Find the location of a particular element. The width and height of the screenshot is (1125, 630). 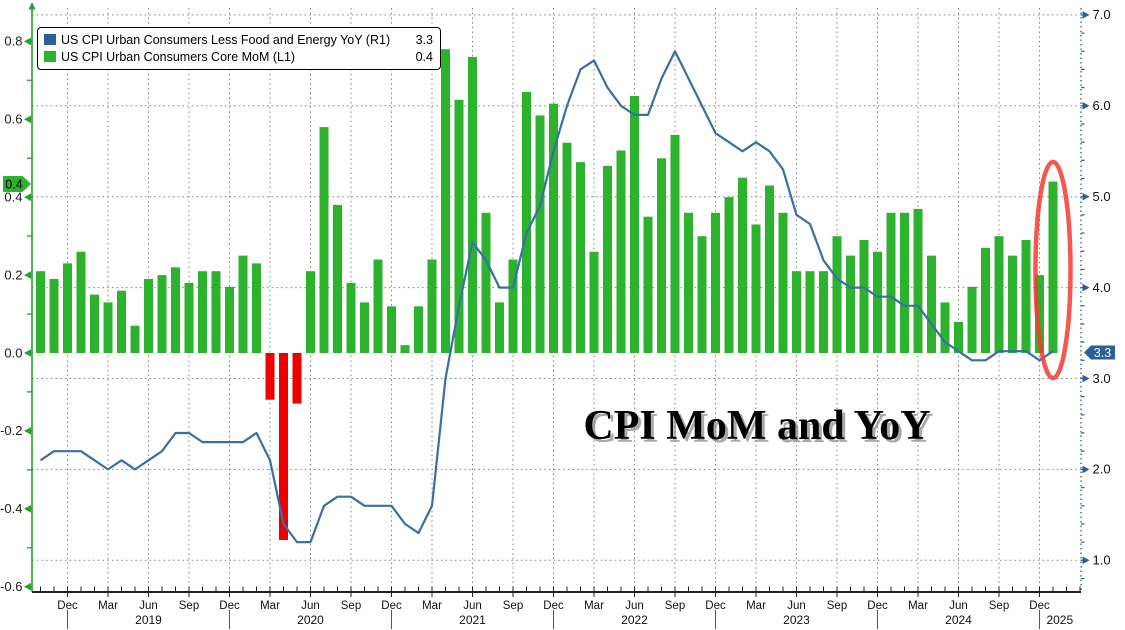

left-axis-label: 0.4 is located at coordinates (13, 197).